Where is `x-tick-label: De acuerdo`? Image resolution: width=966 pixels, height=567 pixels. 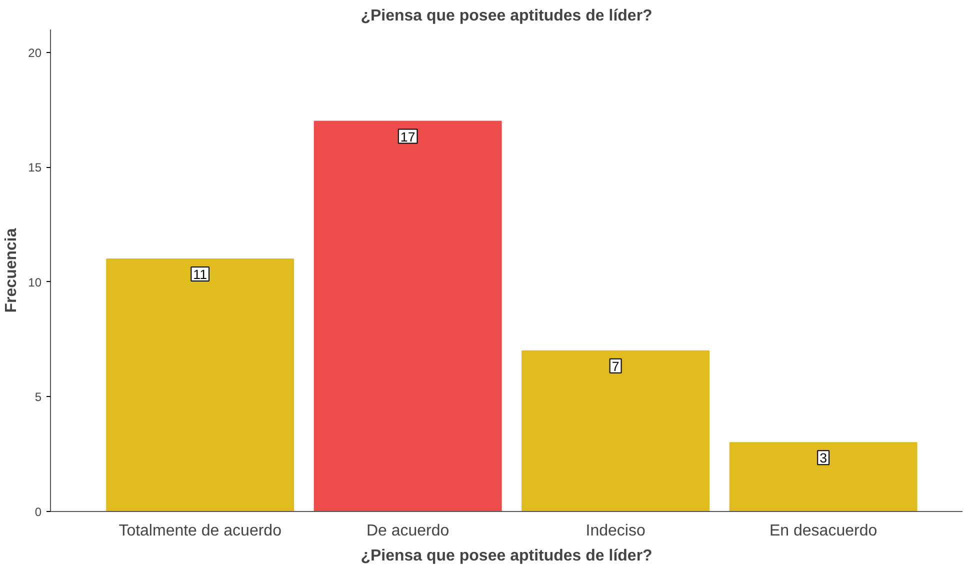 x-tick-label: De acuerdo is located at coordinates (408, 531).